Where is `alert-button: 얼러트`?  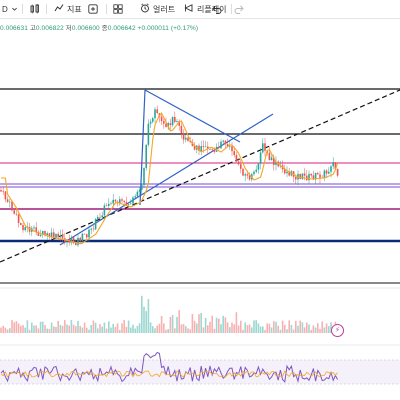 alert-button: 얼러트 is located at coordinates (157, 9).